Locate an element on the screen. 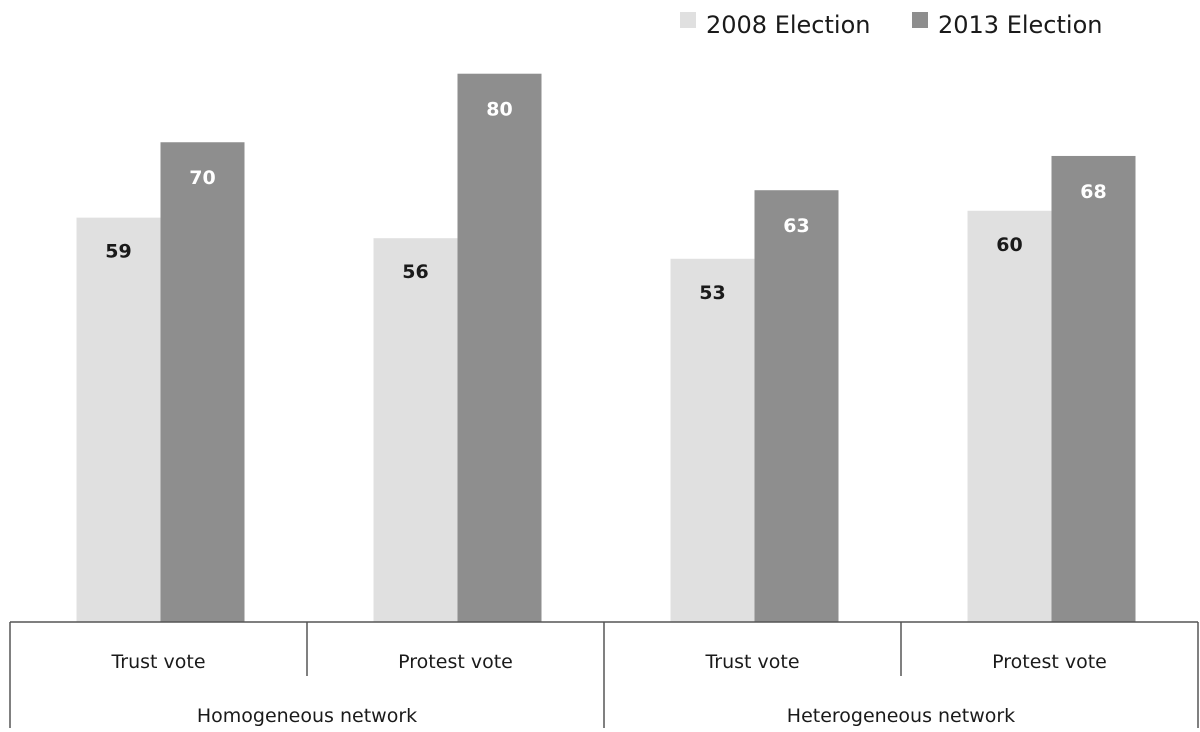  category-label-2: Protest vote is located at coordinates (455, 662).